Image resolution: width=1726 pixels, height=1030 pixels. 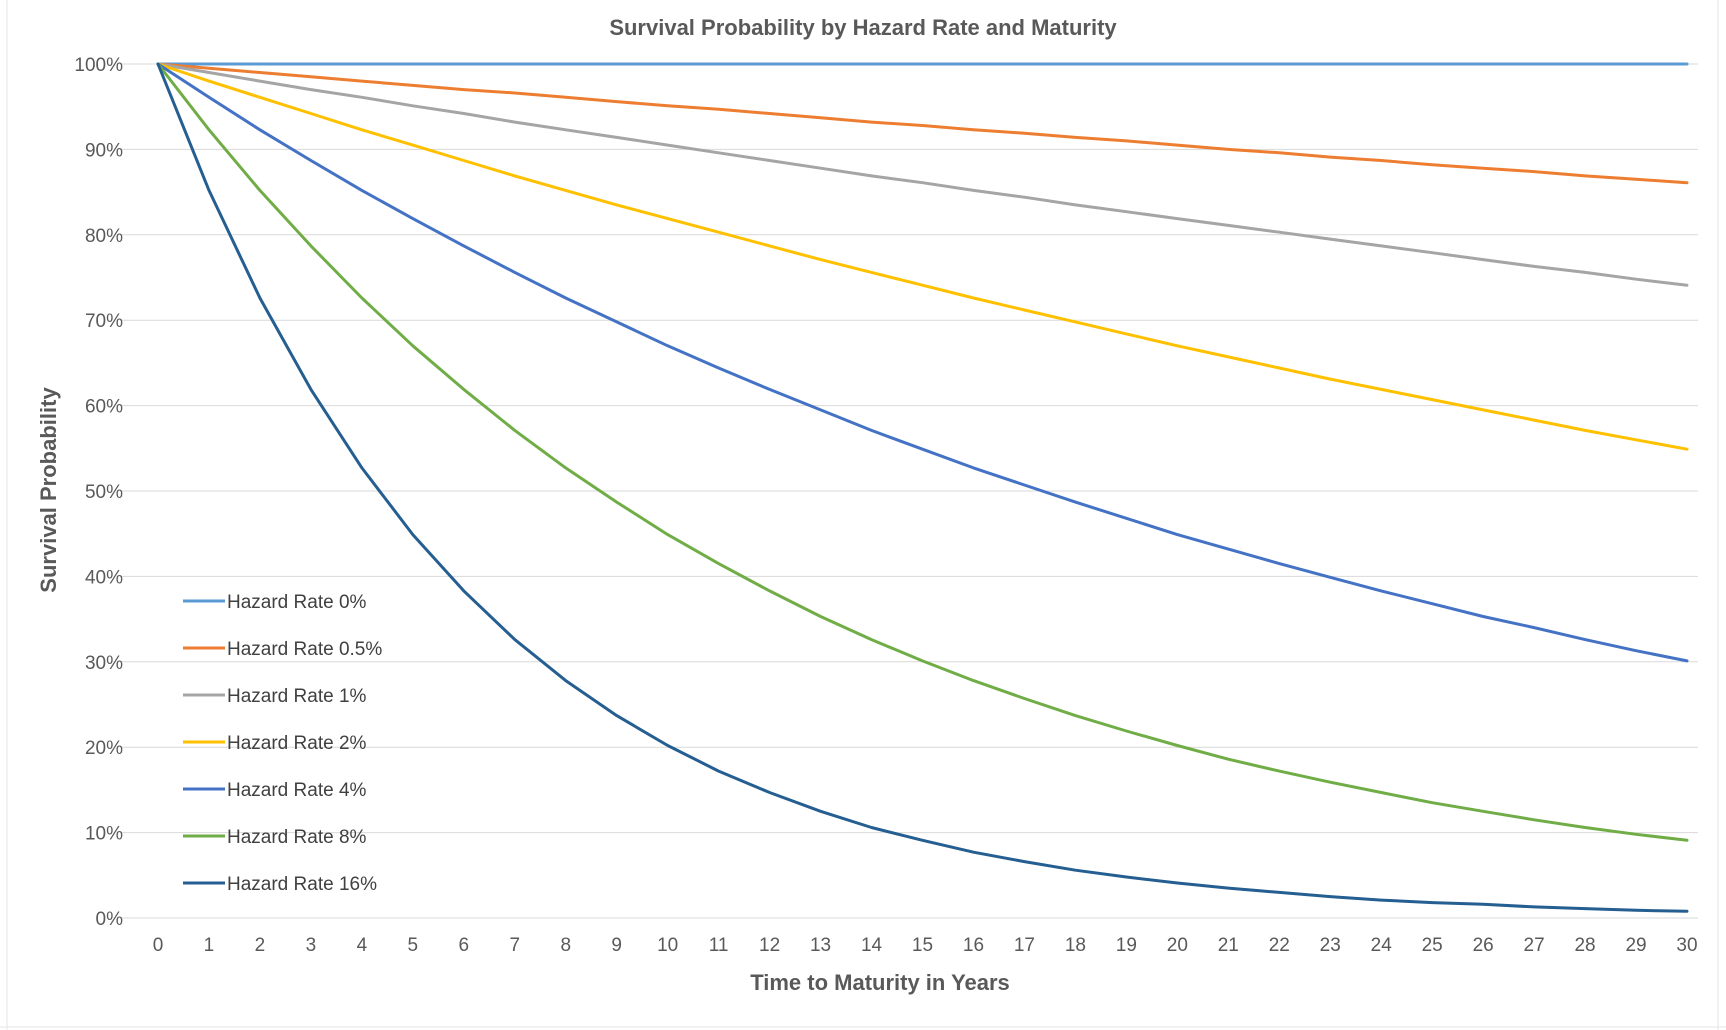 I want to click on y-tick-label: 90%, so click(x=104, y=150).